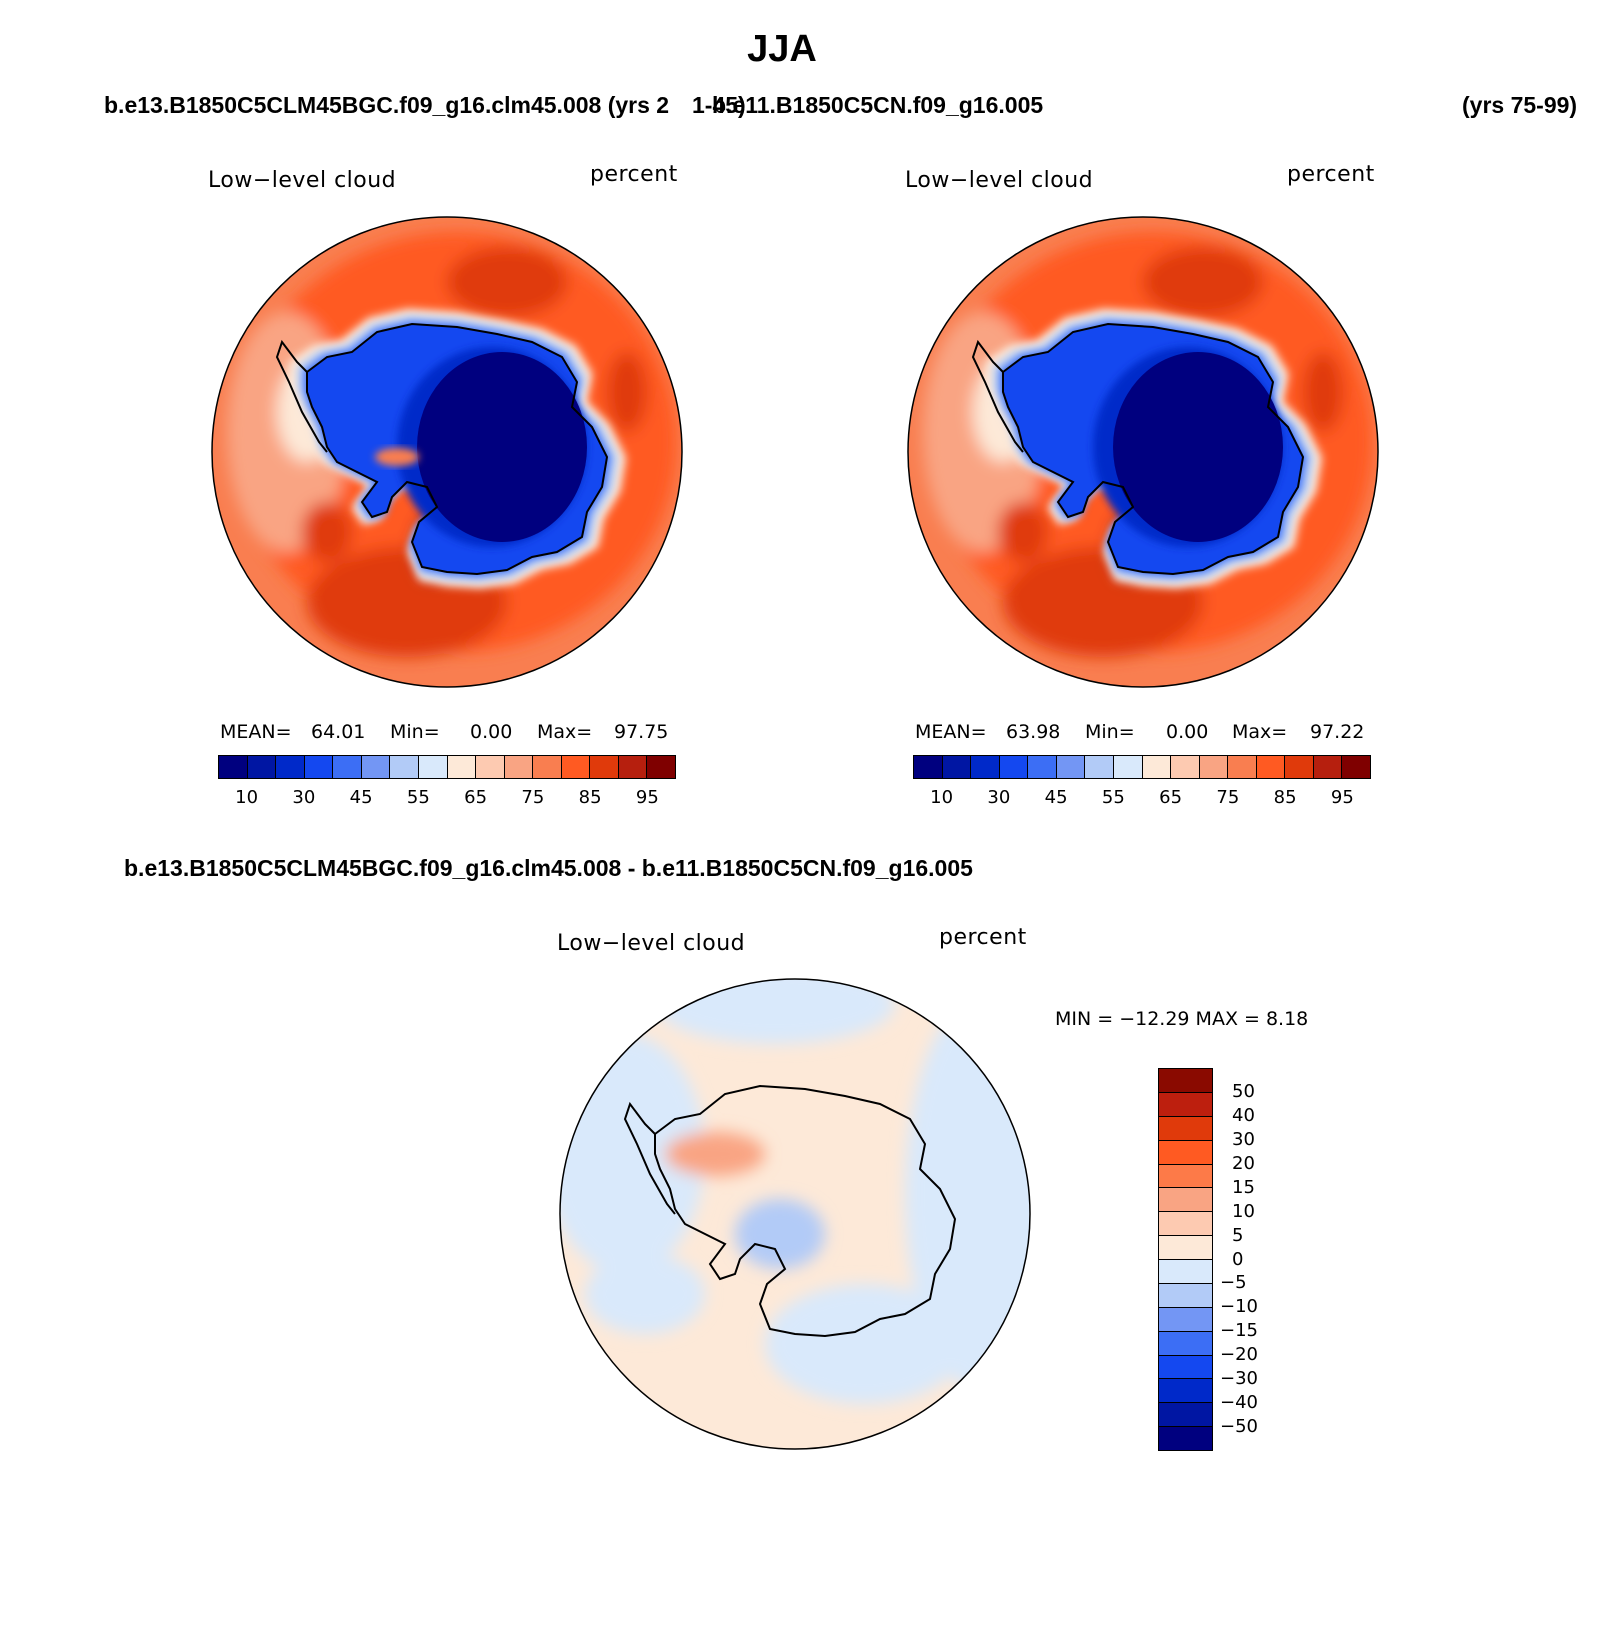 The image size is (1624, 1649). Describe the element at coordinates (256, 732) in the screenshot. I see `left-mean-label: MEAN=` at that location.